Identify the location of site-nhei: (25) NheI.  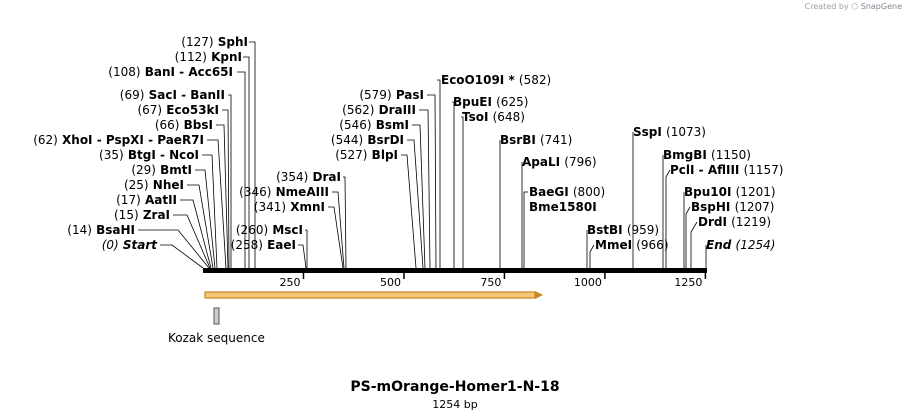
(169, 223).